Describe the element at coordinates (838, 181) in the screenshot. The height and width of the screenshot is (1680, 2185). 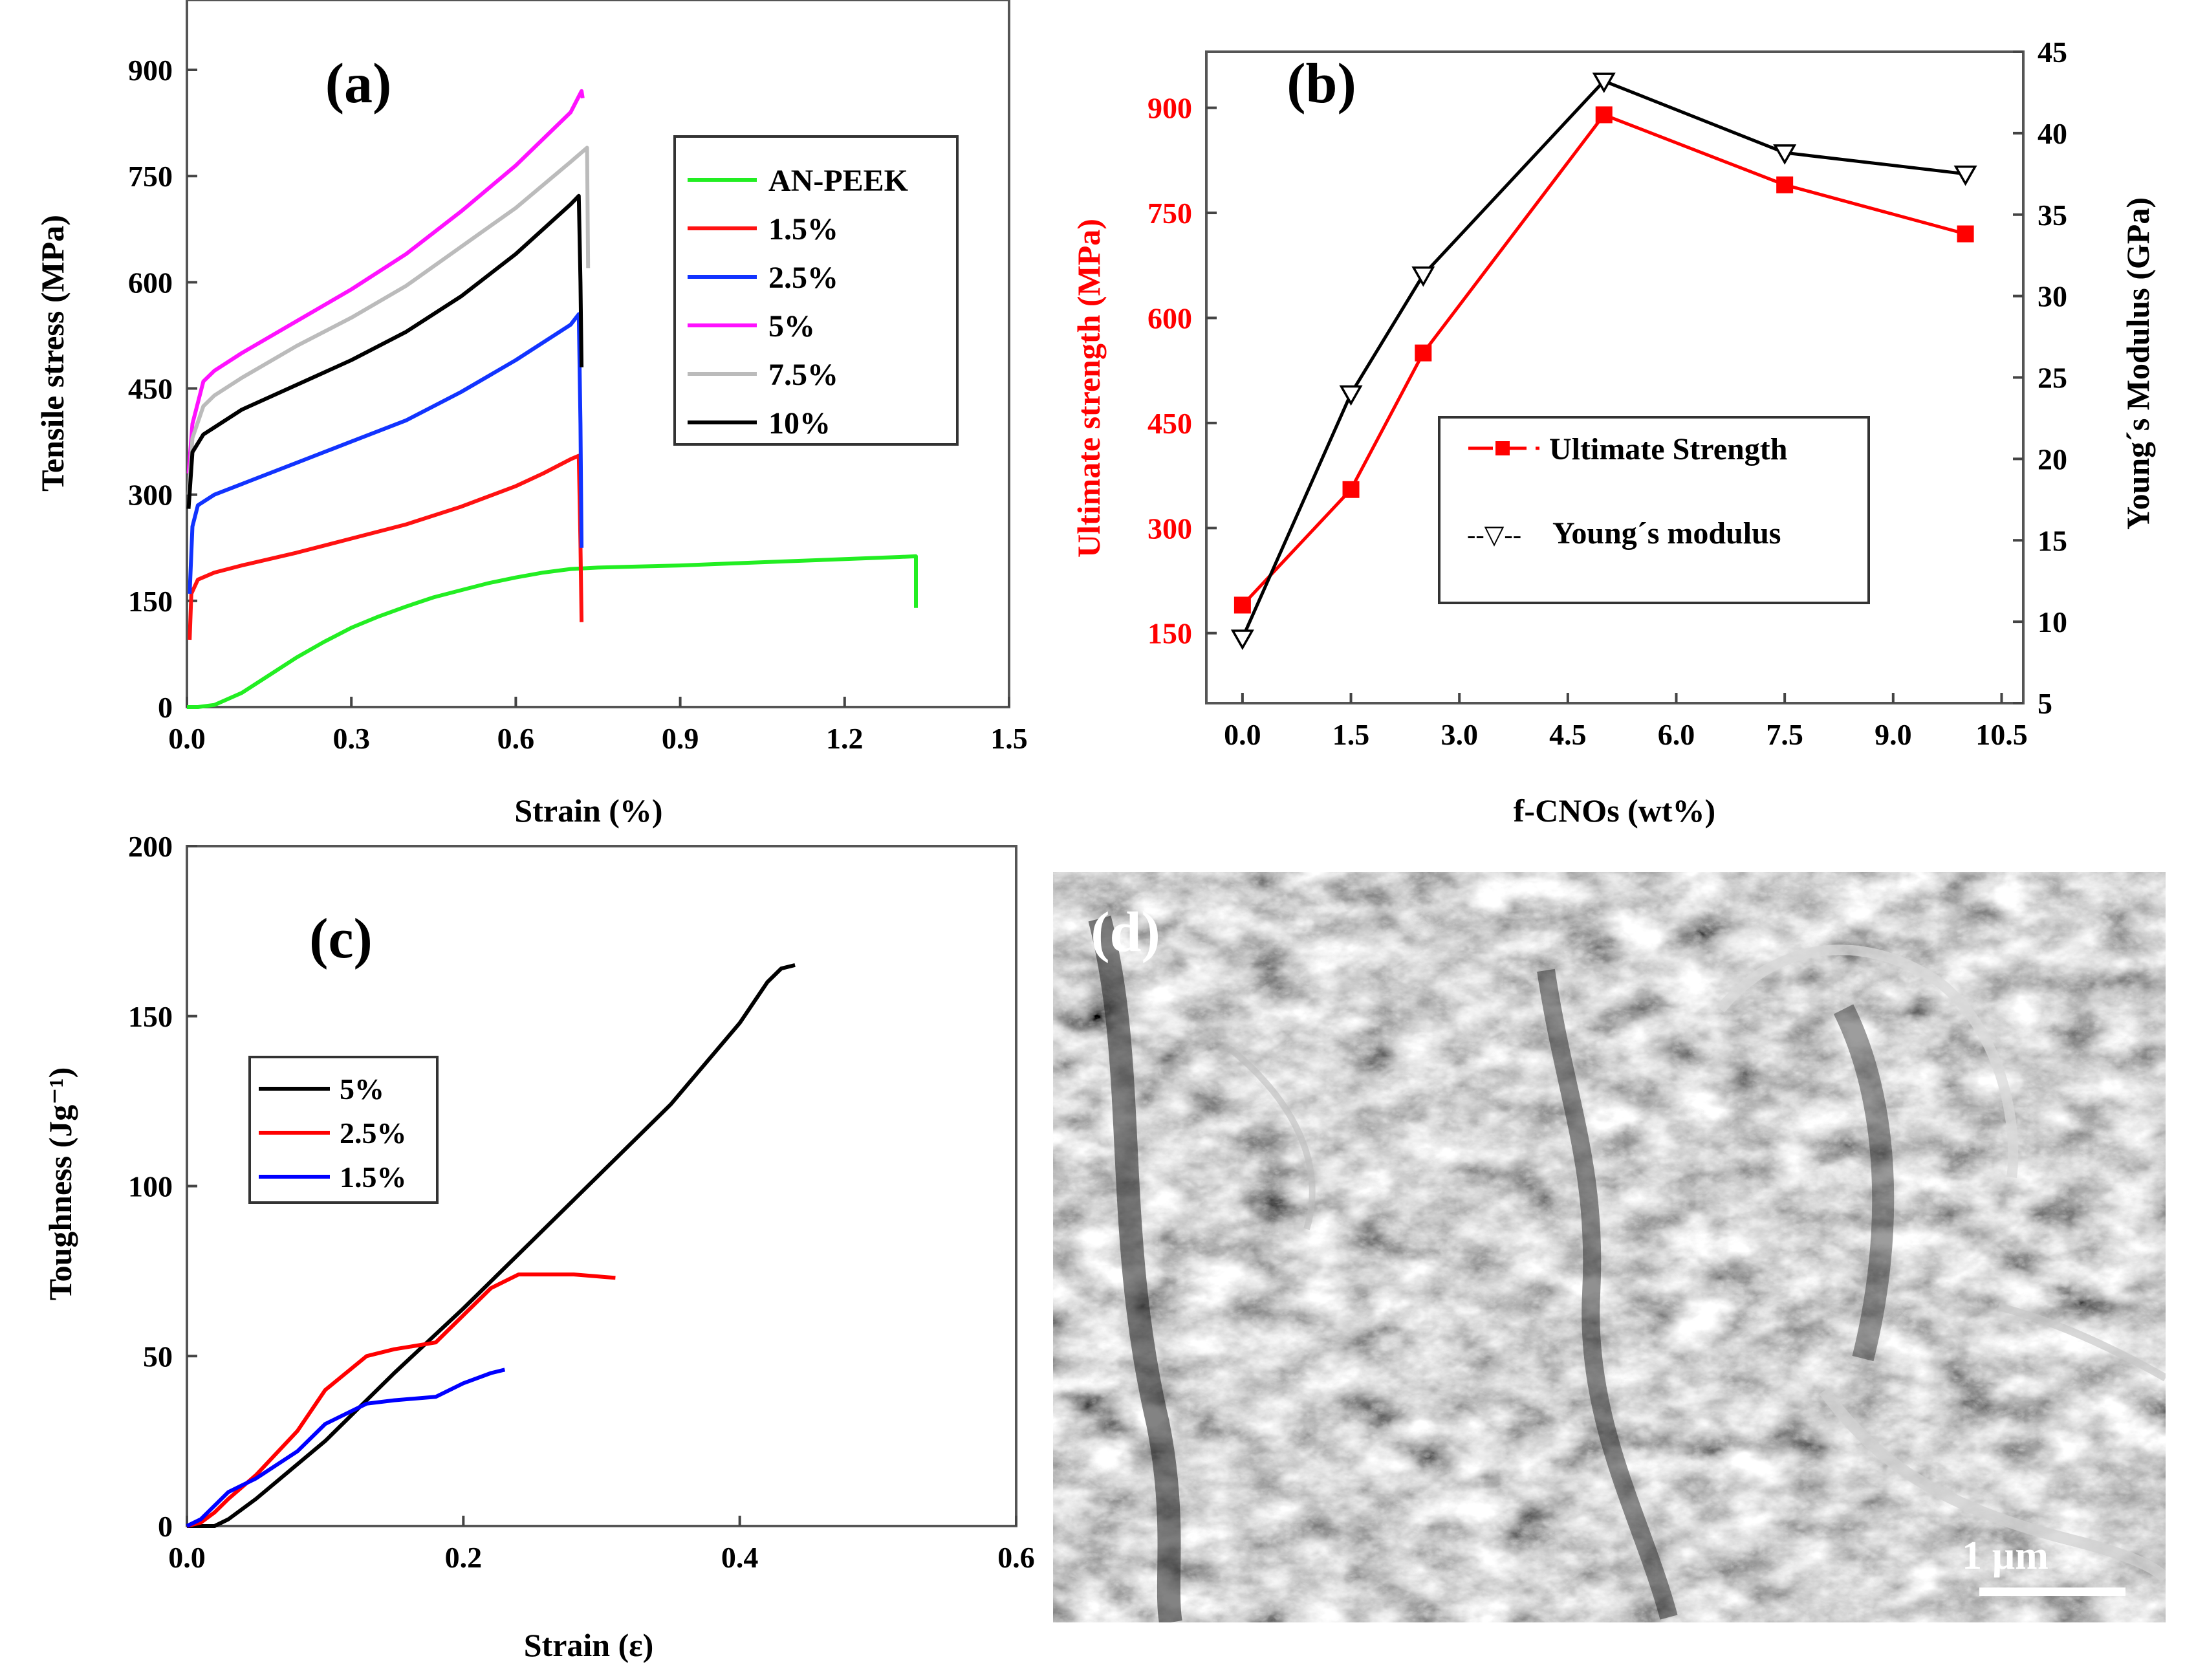
I see `legend-label: AN-PEEK` at that location.